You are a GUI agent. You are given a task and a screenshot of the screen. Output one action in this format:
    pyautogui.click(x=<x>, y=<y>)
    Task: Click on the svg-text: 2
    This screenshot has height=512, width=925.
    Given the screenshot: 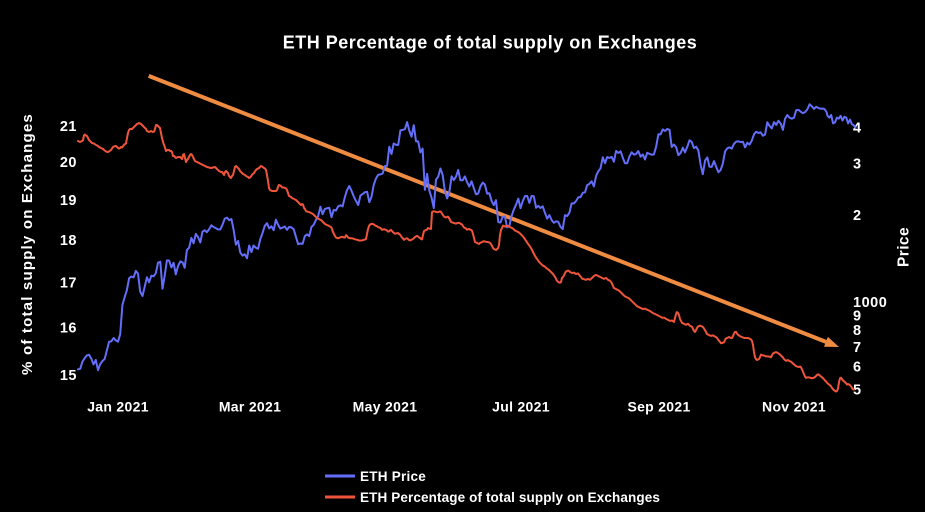 What is the action you would take?
    pyautogui.click(x=857, y=216)
    